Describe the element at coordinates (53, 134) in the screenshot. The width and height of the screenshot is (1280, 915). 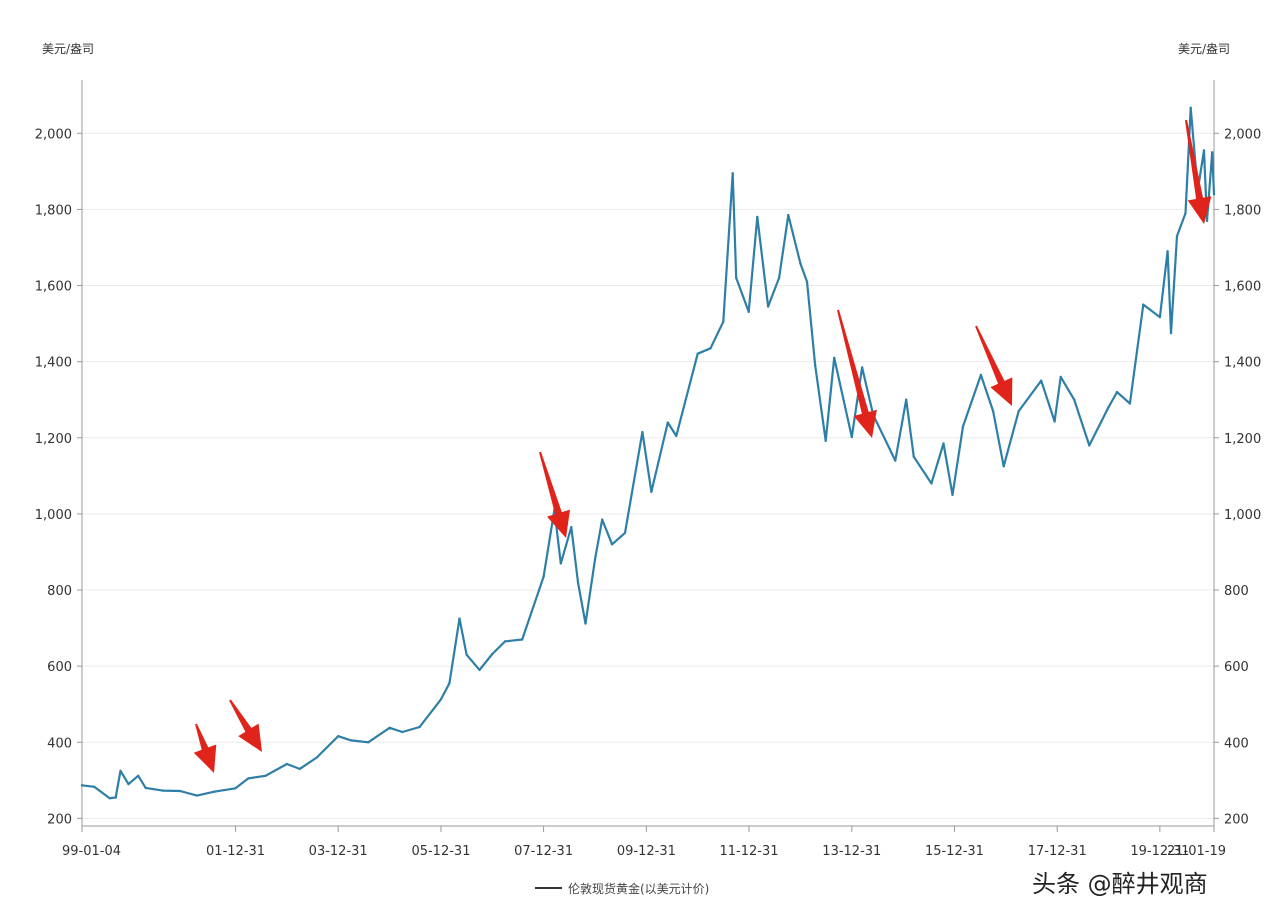
I see `y-tick-label-left: 2,000` at that location.